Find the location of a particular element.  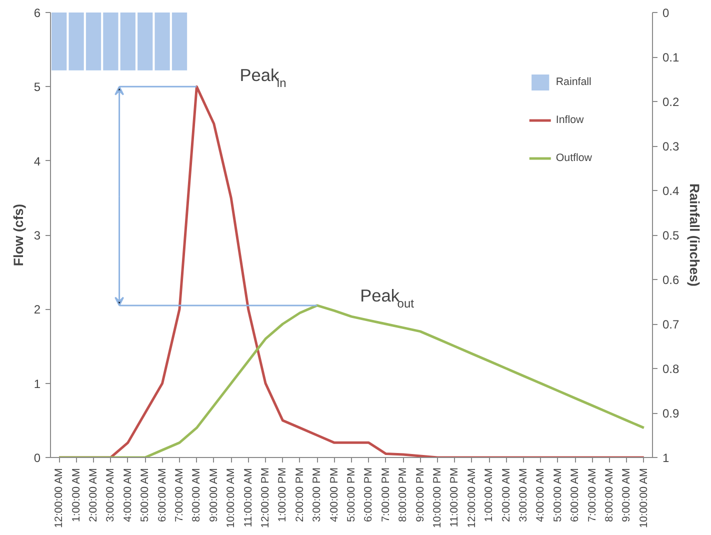

y2-tick-label: 0.7 is located at coordinates (671, 325).